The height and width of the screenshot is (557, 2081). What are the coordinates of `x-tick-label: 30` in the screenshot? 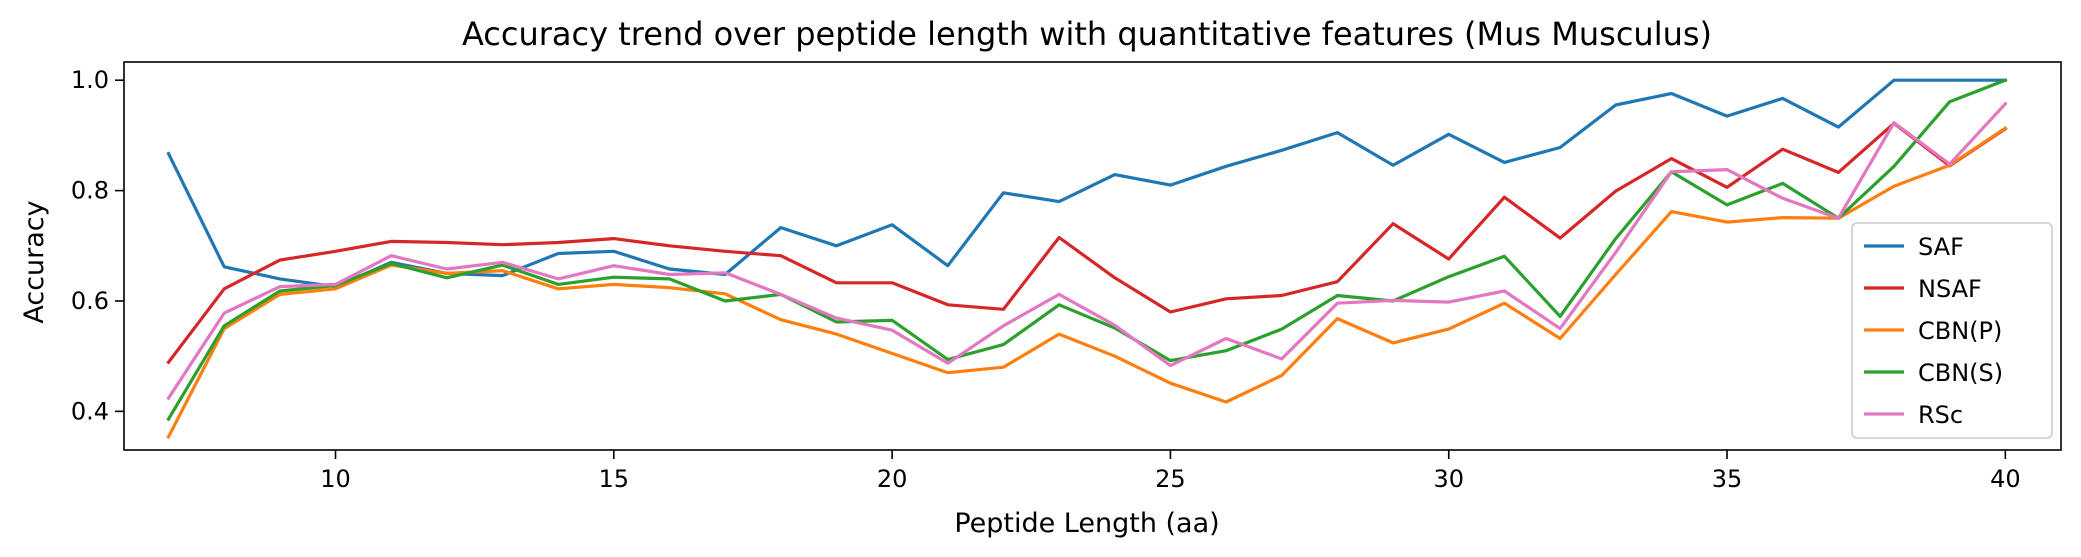 It's located at (1448, 479).